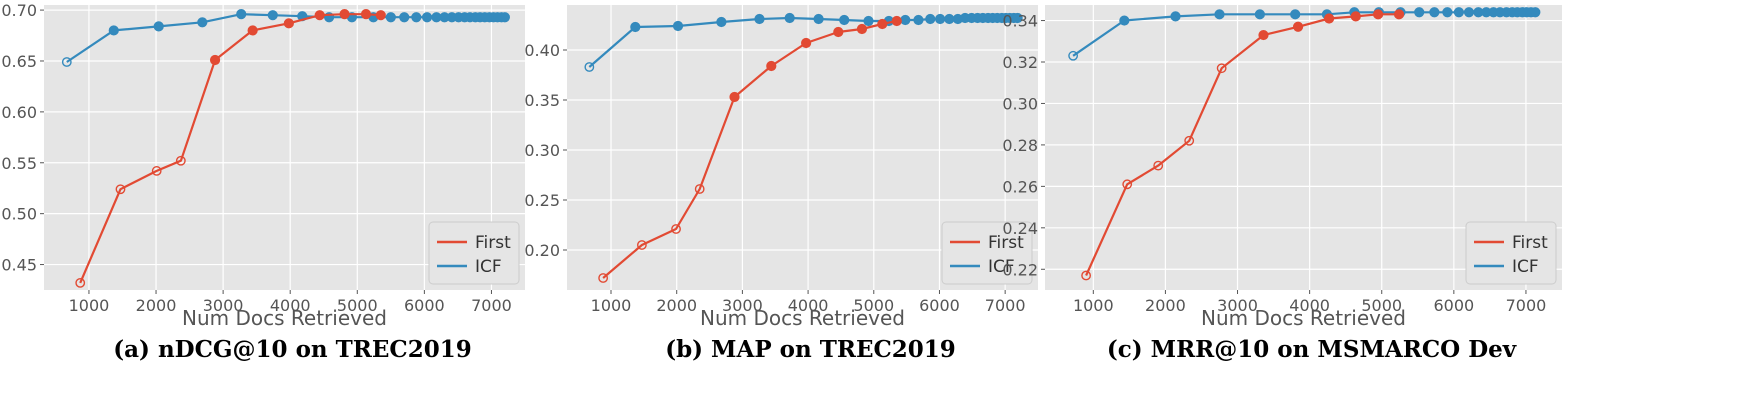 This screenshot has width=1752, height=401. What do you see at coordinates (987, 253) in the screenshot?
I see `legend: First ICF` at bounding box center [987, 253].